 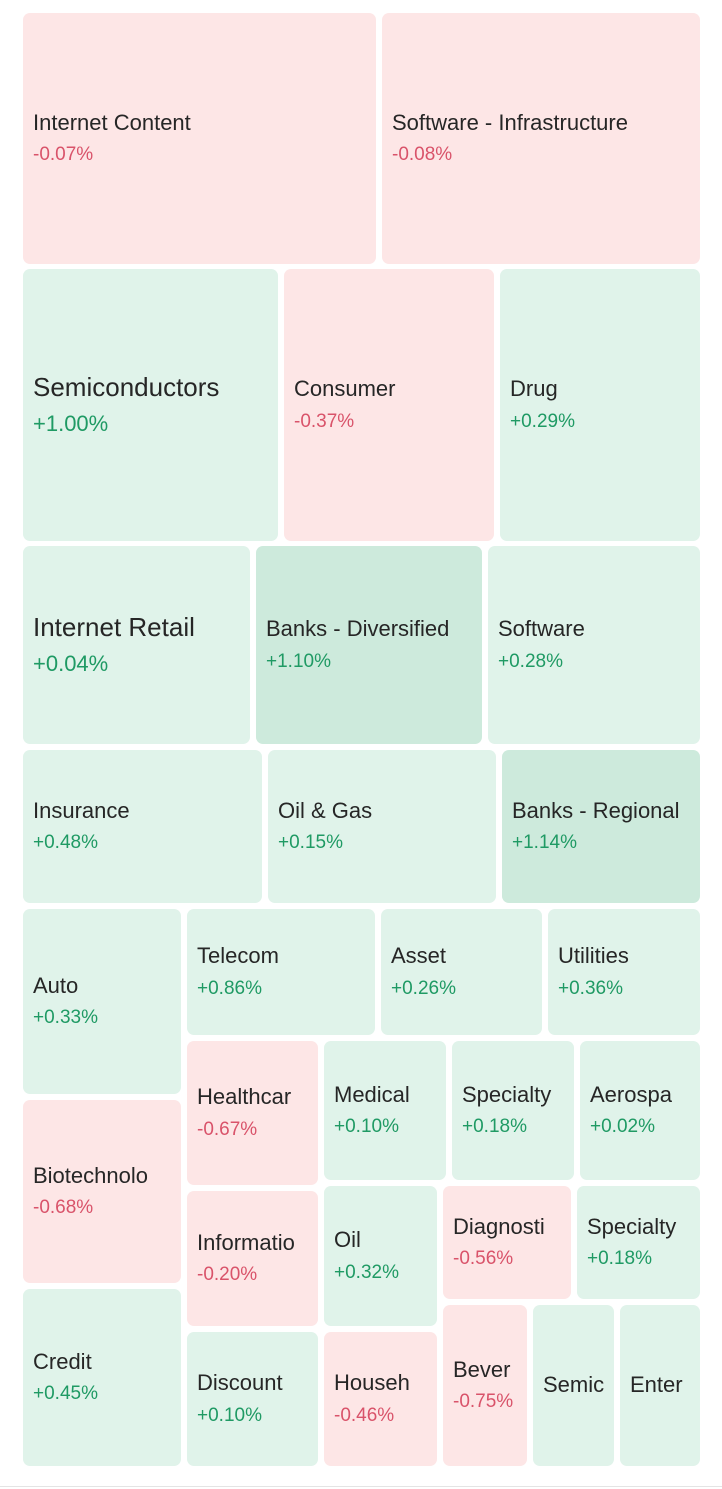 What do you see at coordinates (499, 1226) in the screenshot?
I see `tile-label: Diagnosti` at bounding box center [499, 1226].